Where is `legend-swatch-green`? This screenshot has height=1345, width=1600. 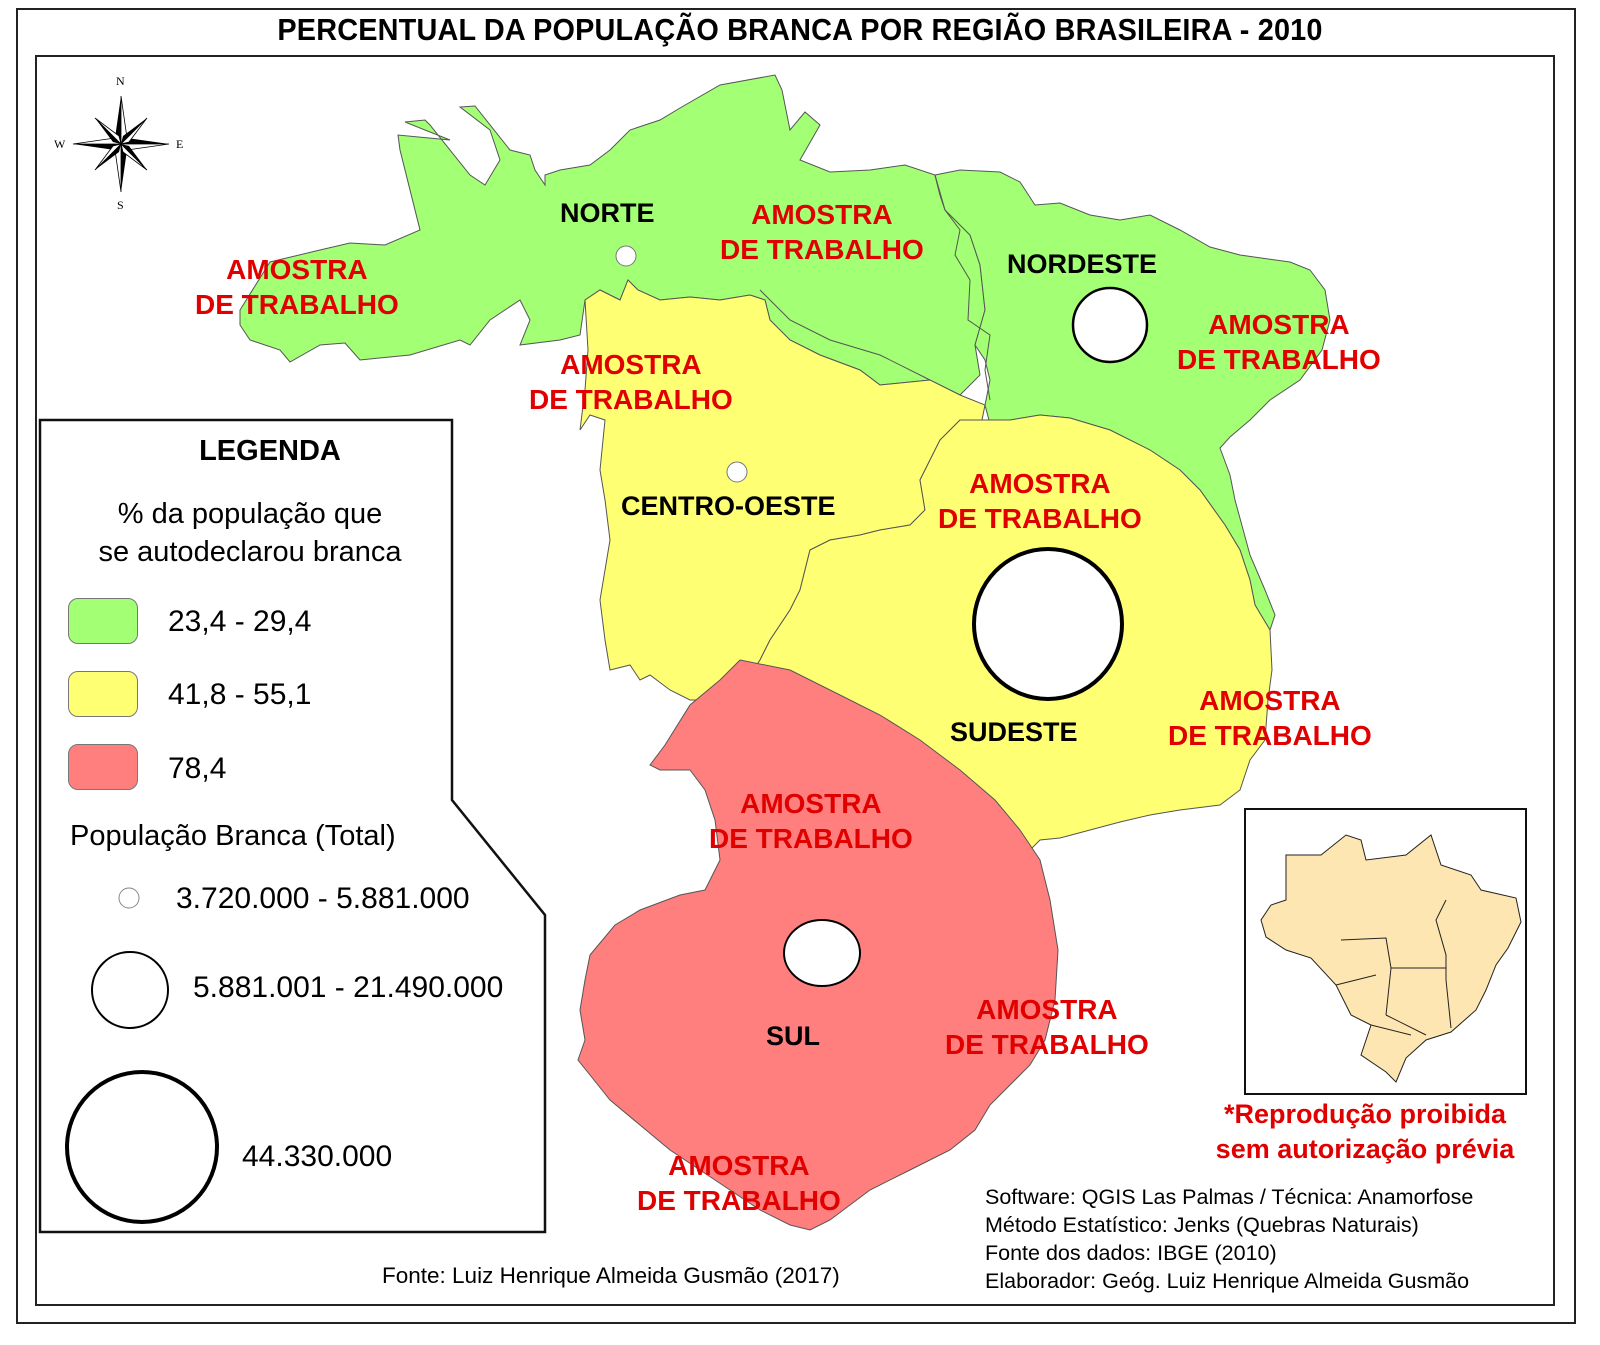 legend-swatch-green is located at coordinates (103, 621).